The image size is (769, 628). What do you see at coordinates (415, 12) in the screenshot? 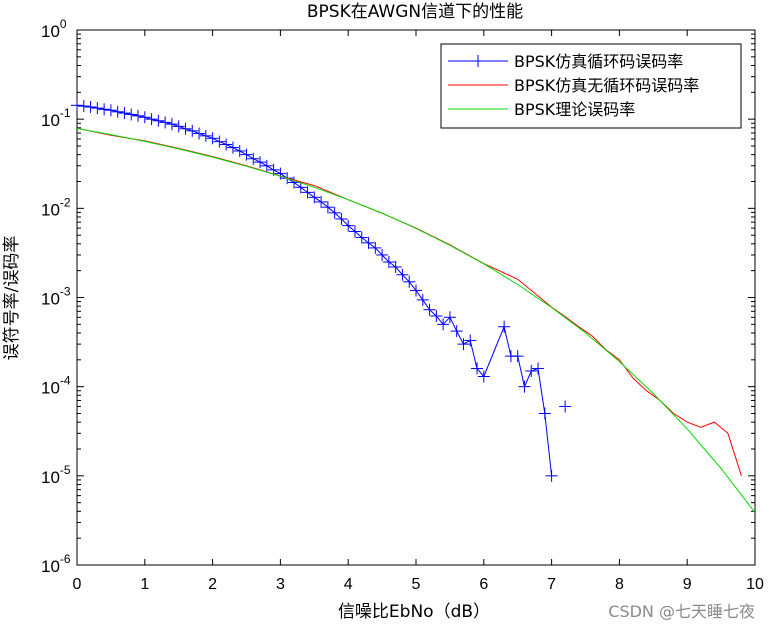
I see `chart-title: BPSK在AWGN信道下的性能` at bounding box center [415, 12].